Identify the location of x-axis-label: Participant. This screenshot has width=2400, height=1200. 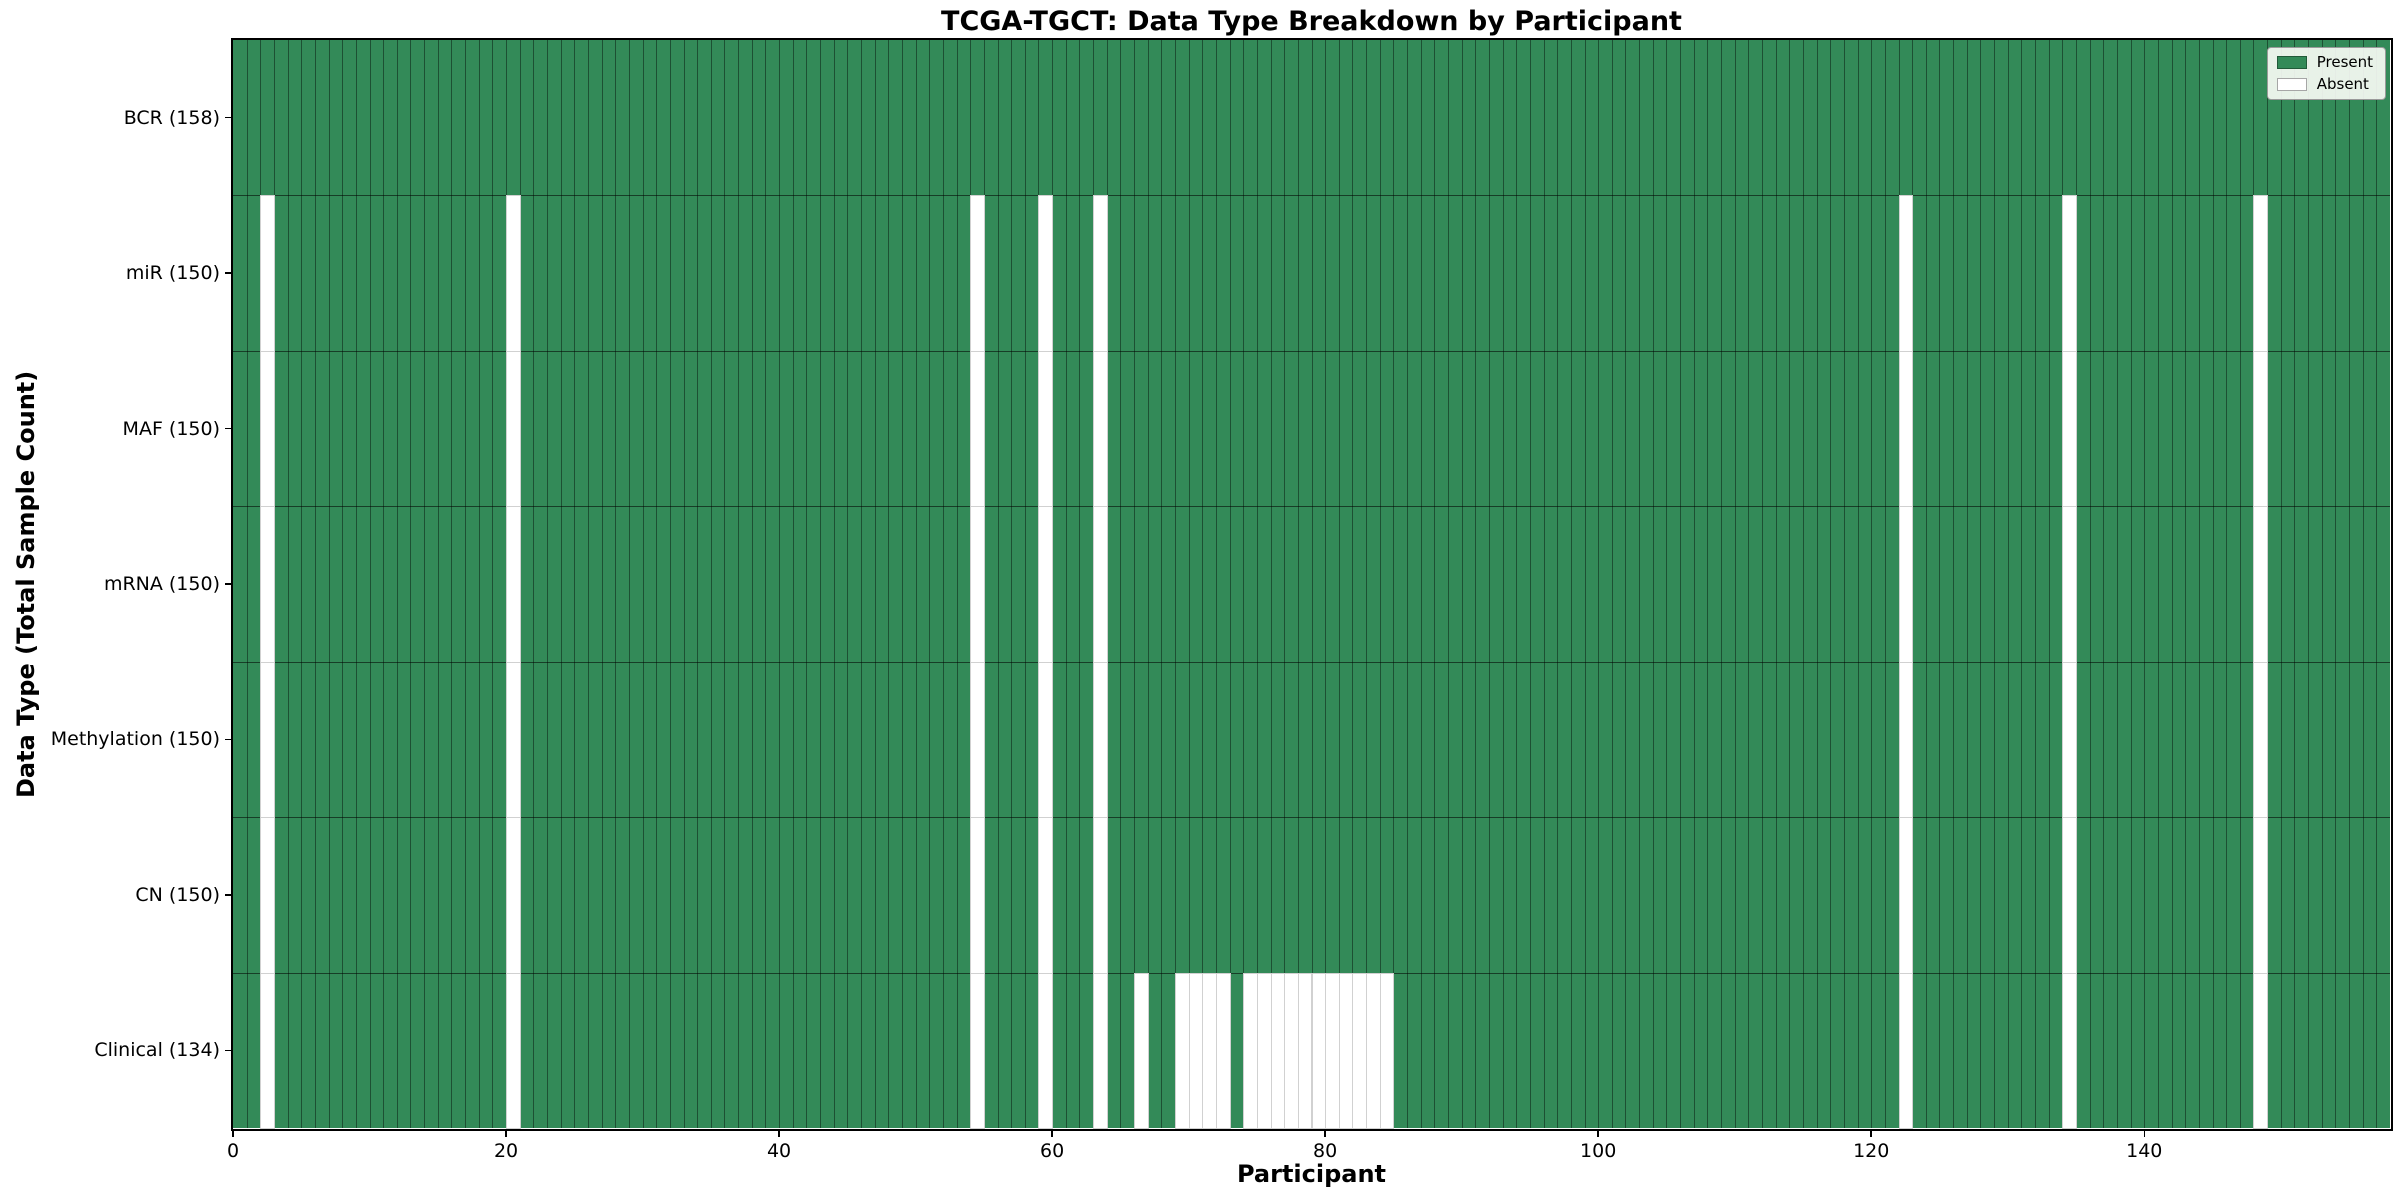
(1311, 1174).